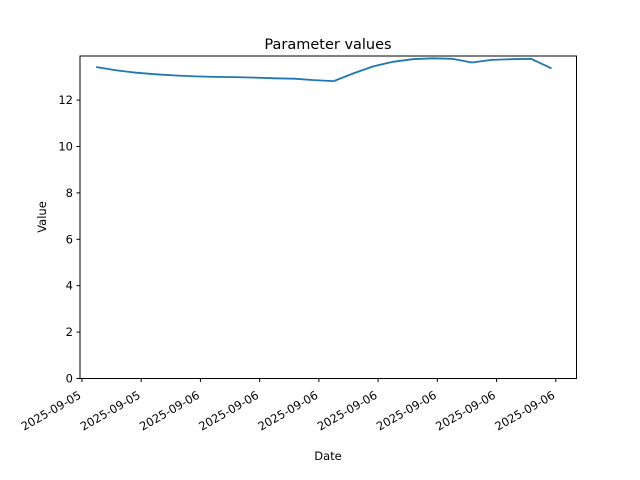  Describe the element at coordinates (69, 193) in the screenshot. I see `y-tick-label: 8` at that location.